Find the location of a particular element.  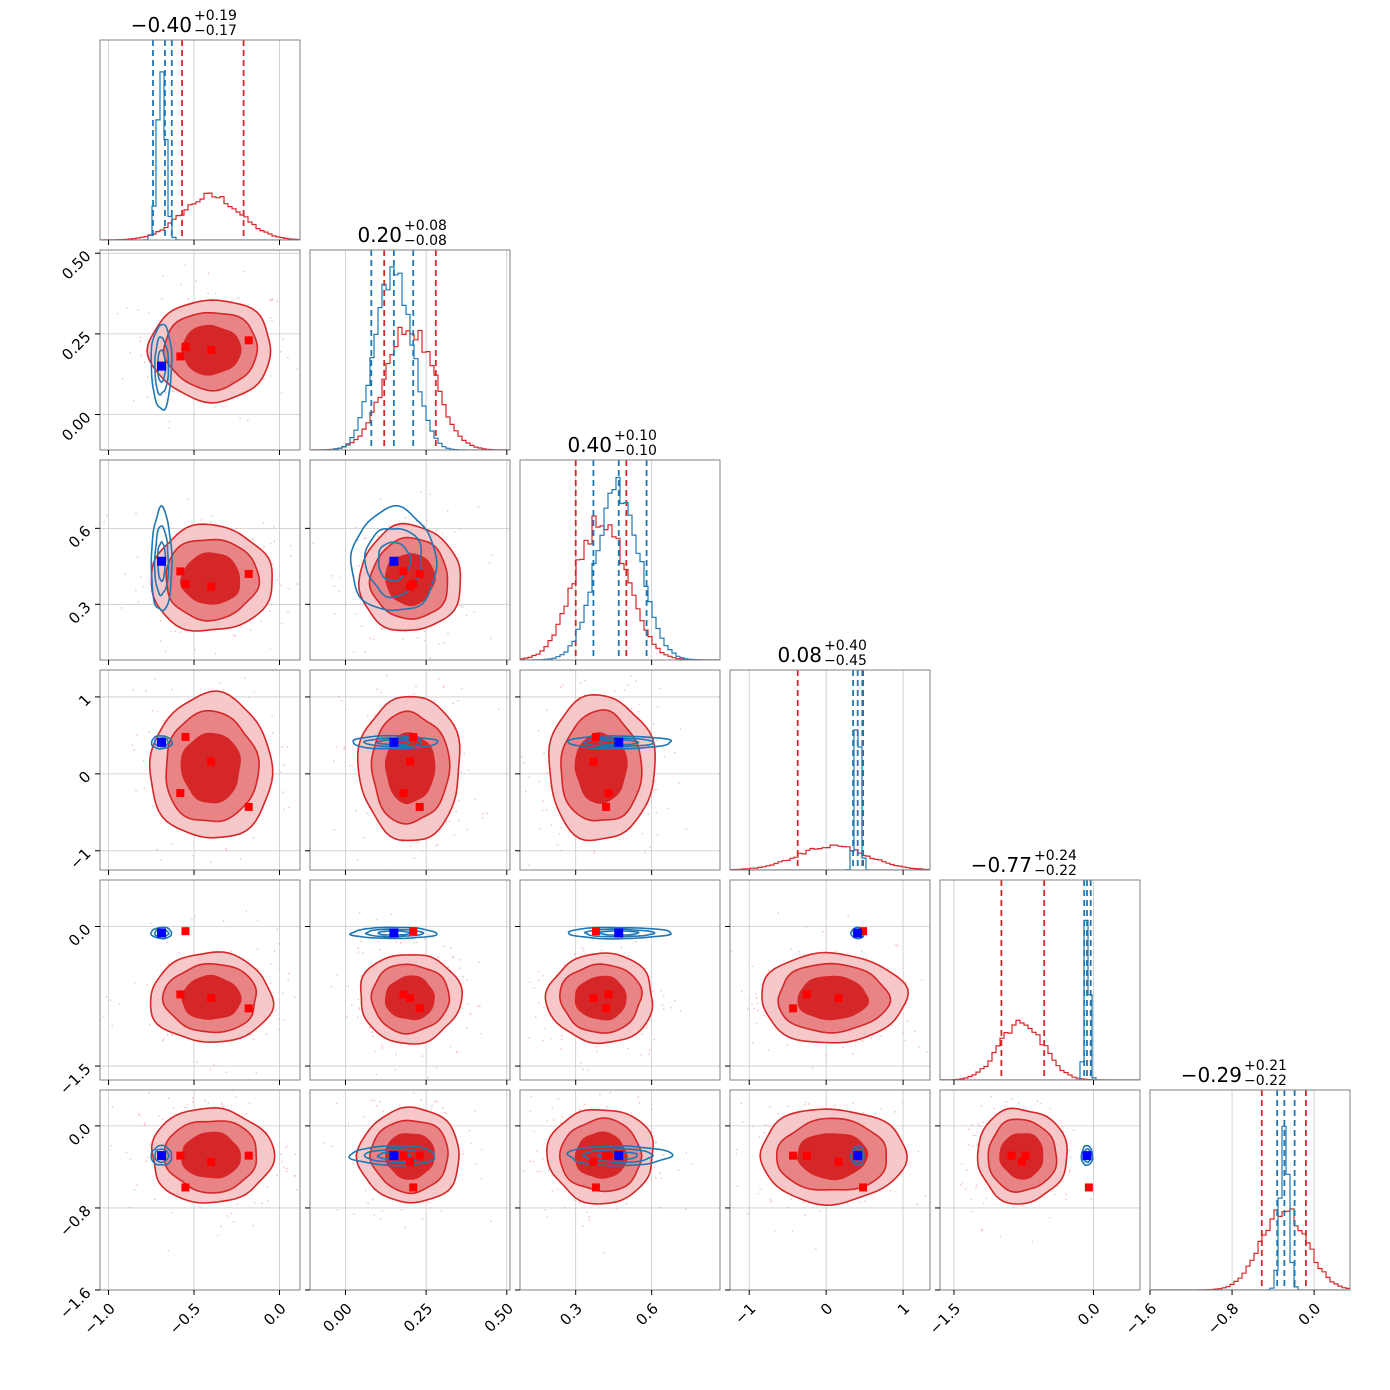

y-tick-label: 0.00 is located at coordinates (76, 426).